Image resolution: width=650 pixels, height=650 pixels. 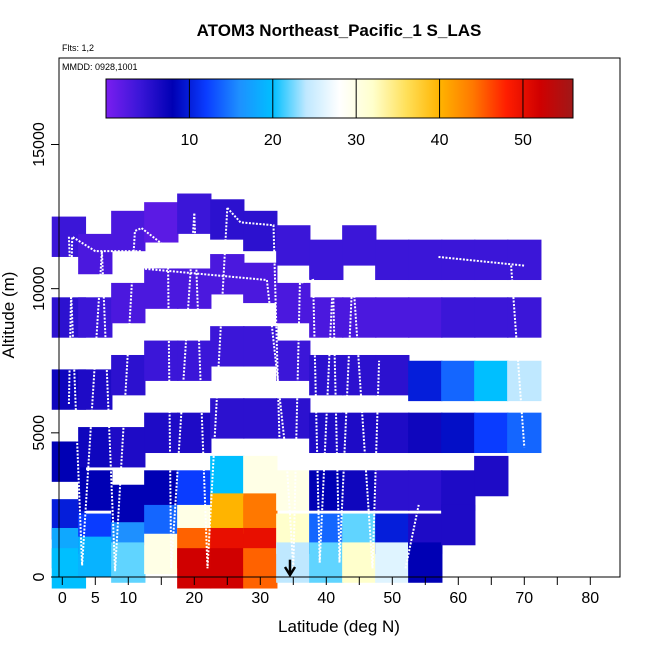 What do you see at coordinates (62, 598) in the screenshot?
I see `x-tick-label: 0` at bounding box center [62, 598].